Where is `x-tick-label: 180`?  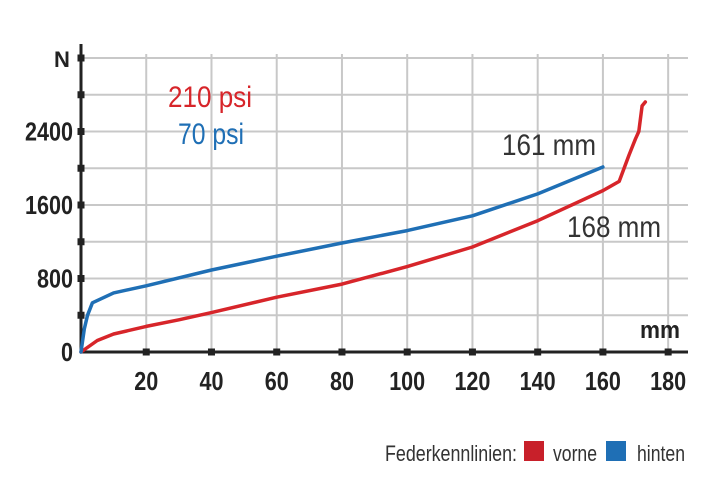
x-tick-label: 180 is located at coordinates (668, 381).